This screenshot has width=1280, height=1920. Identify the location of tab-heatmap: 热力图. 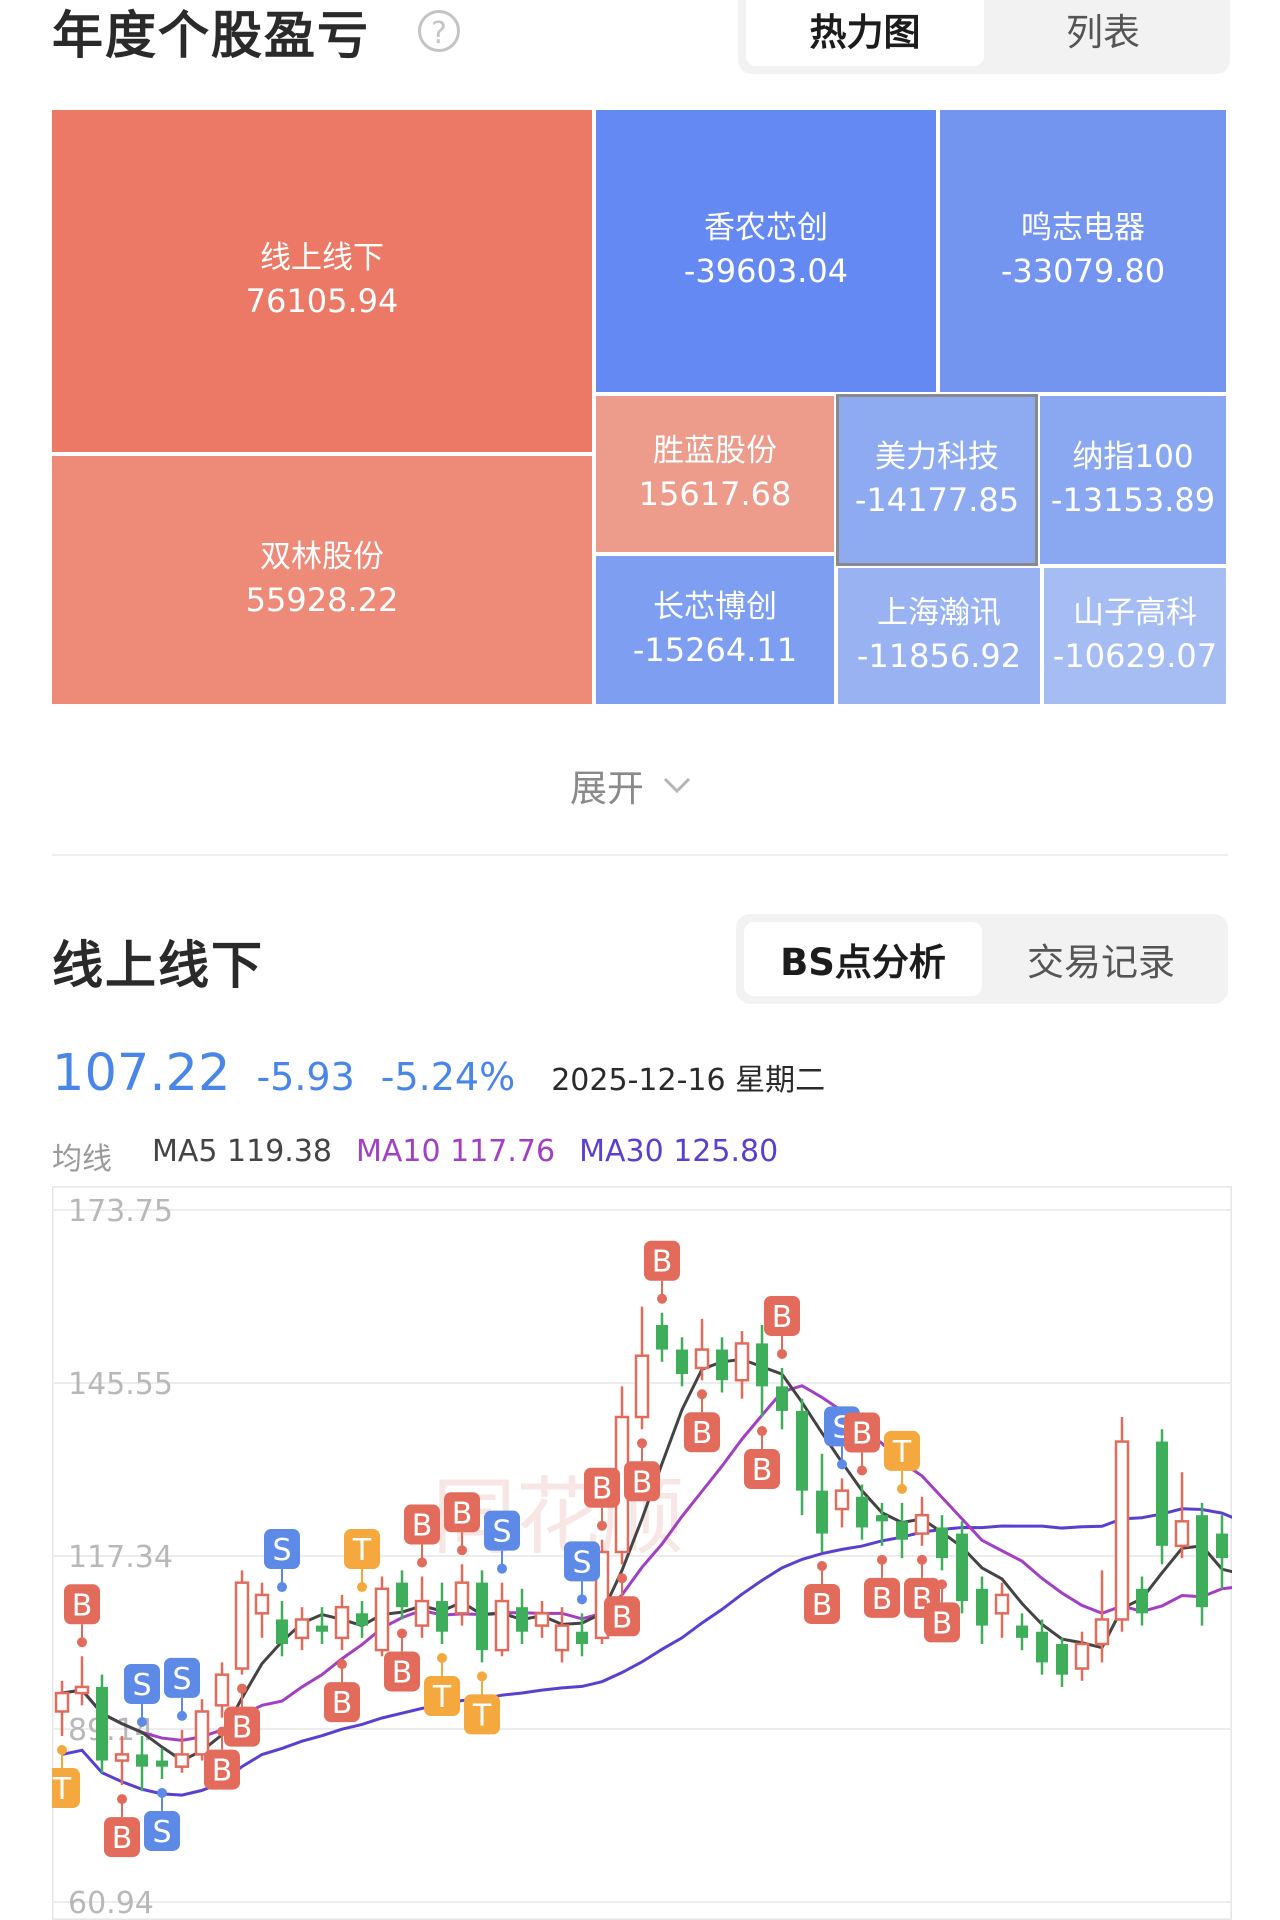
(865, 33).